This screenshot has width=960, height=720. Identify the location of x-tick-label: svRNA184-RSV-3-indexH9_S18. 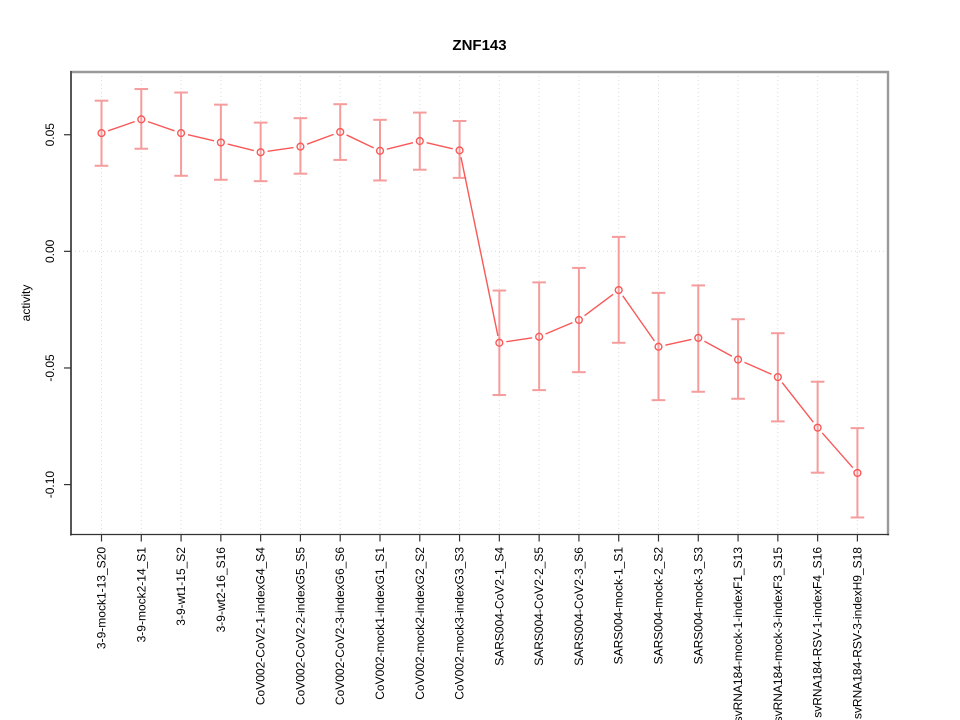
(857, 633).